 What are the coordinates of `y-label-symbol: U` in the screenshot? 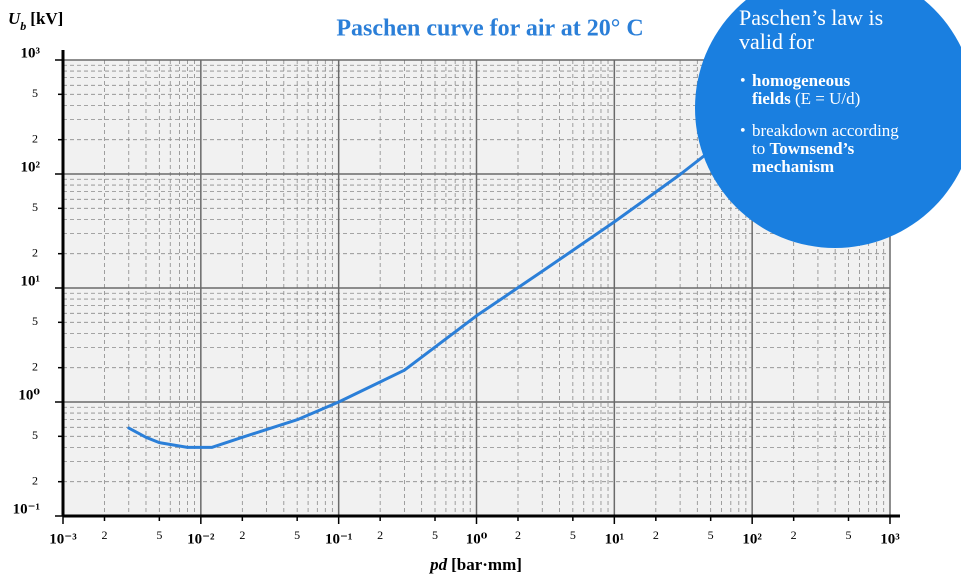 It's located at (14, 18).